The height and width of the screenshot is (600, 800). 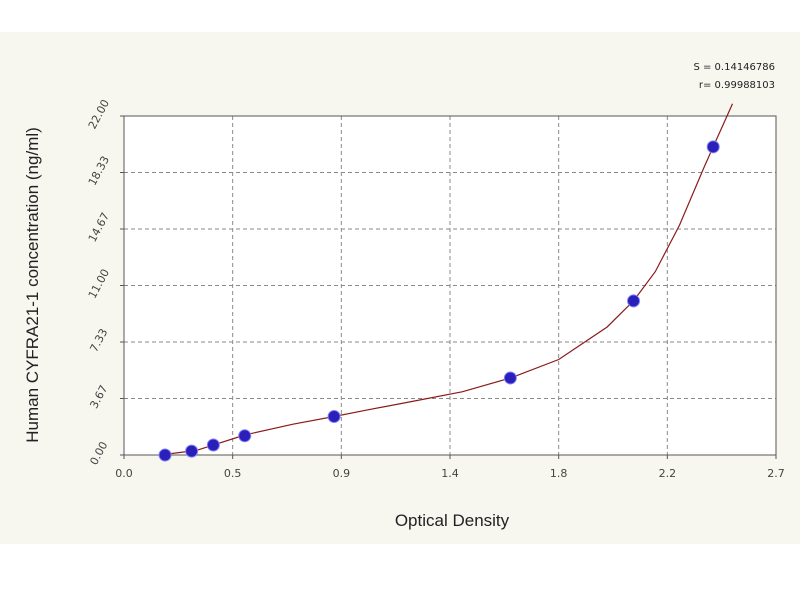 I want to click on x-tick-label: 1.8, so click(x=559, y=473).